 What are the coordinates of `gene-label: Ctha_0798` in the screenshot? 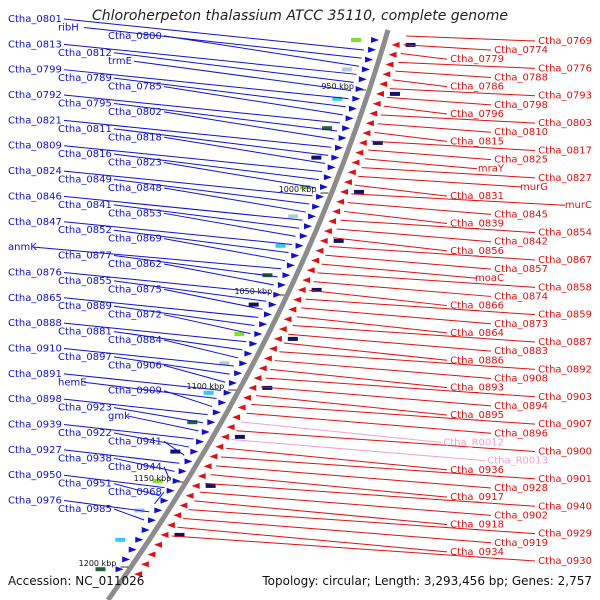 It's located at (521, 105).